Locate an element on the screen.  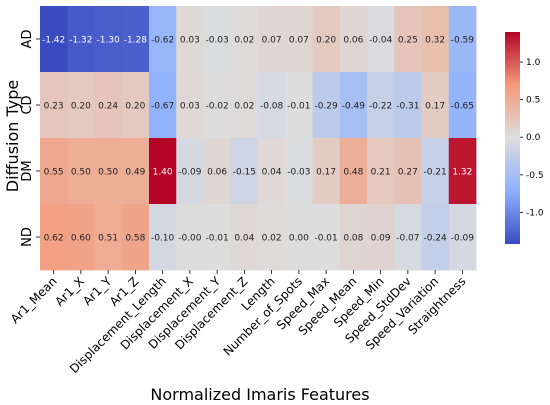
heatmap-value-label: 1.40 is located at coordinates (163, 173).